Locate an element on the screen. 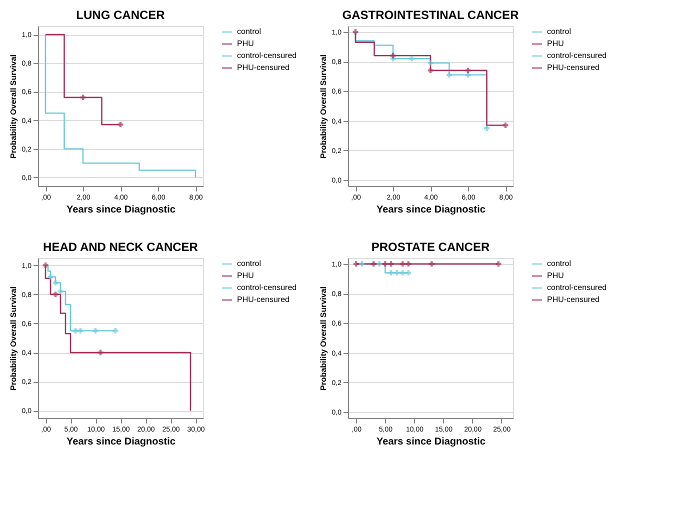  chart-title: GASTROINTESTINAL CANCER is located at coordinates (431, 15).